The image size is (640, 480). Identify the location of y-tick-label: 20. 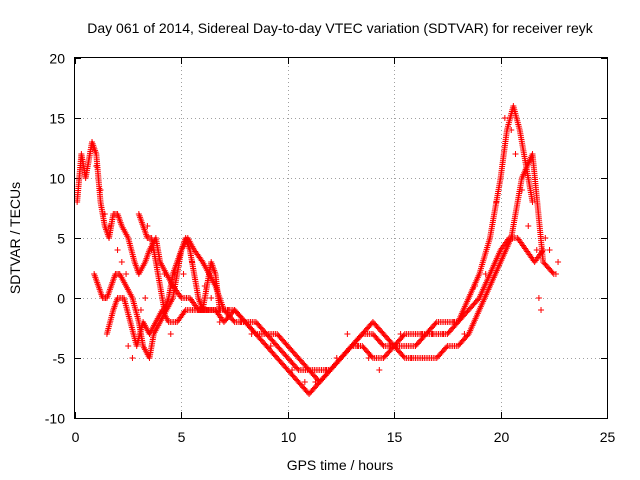
(57, 59).